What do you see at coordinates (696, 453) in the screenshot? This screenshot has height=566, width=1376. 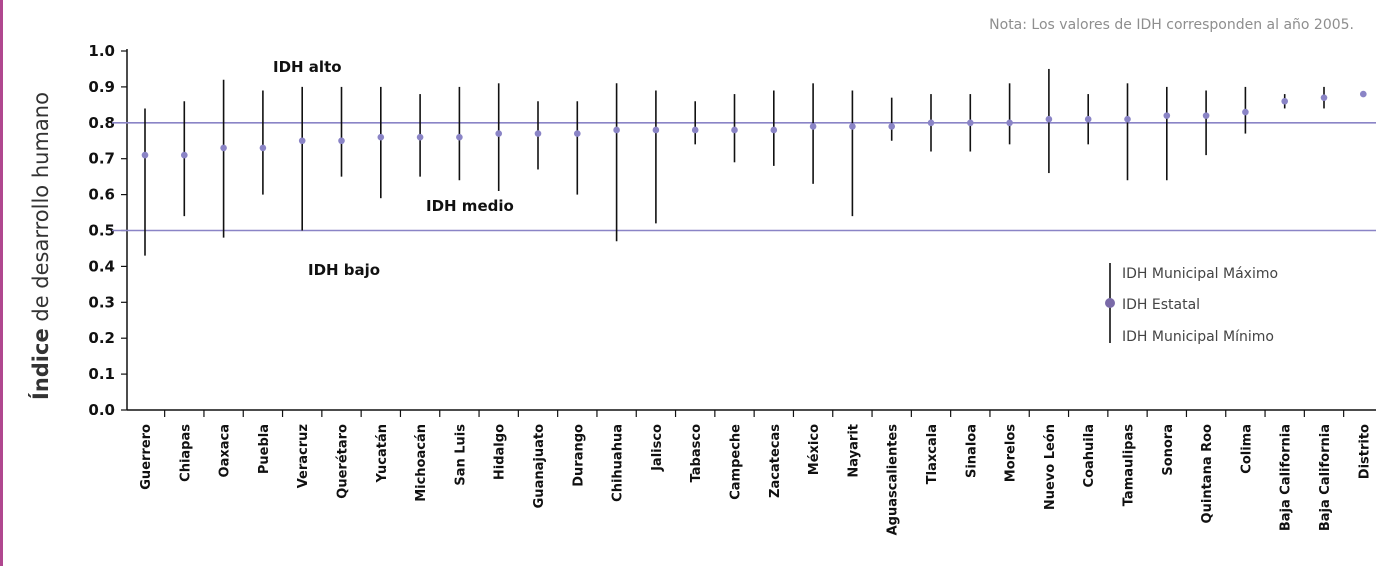 I see `x-tick-label: Tabasco` at bounding box center [696, 453].